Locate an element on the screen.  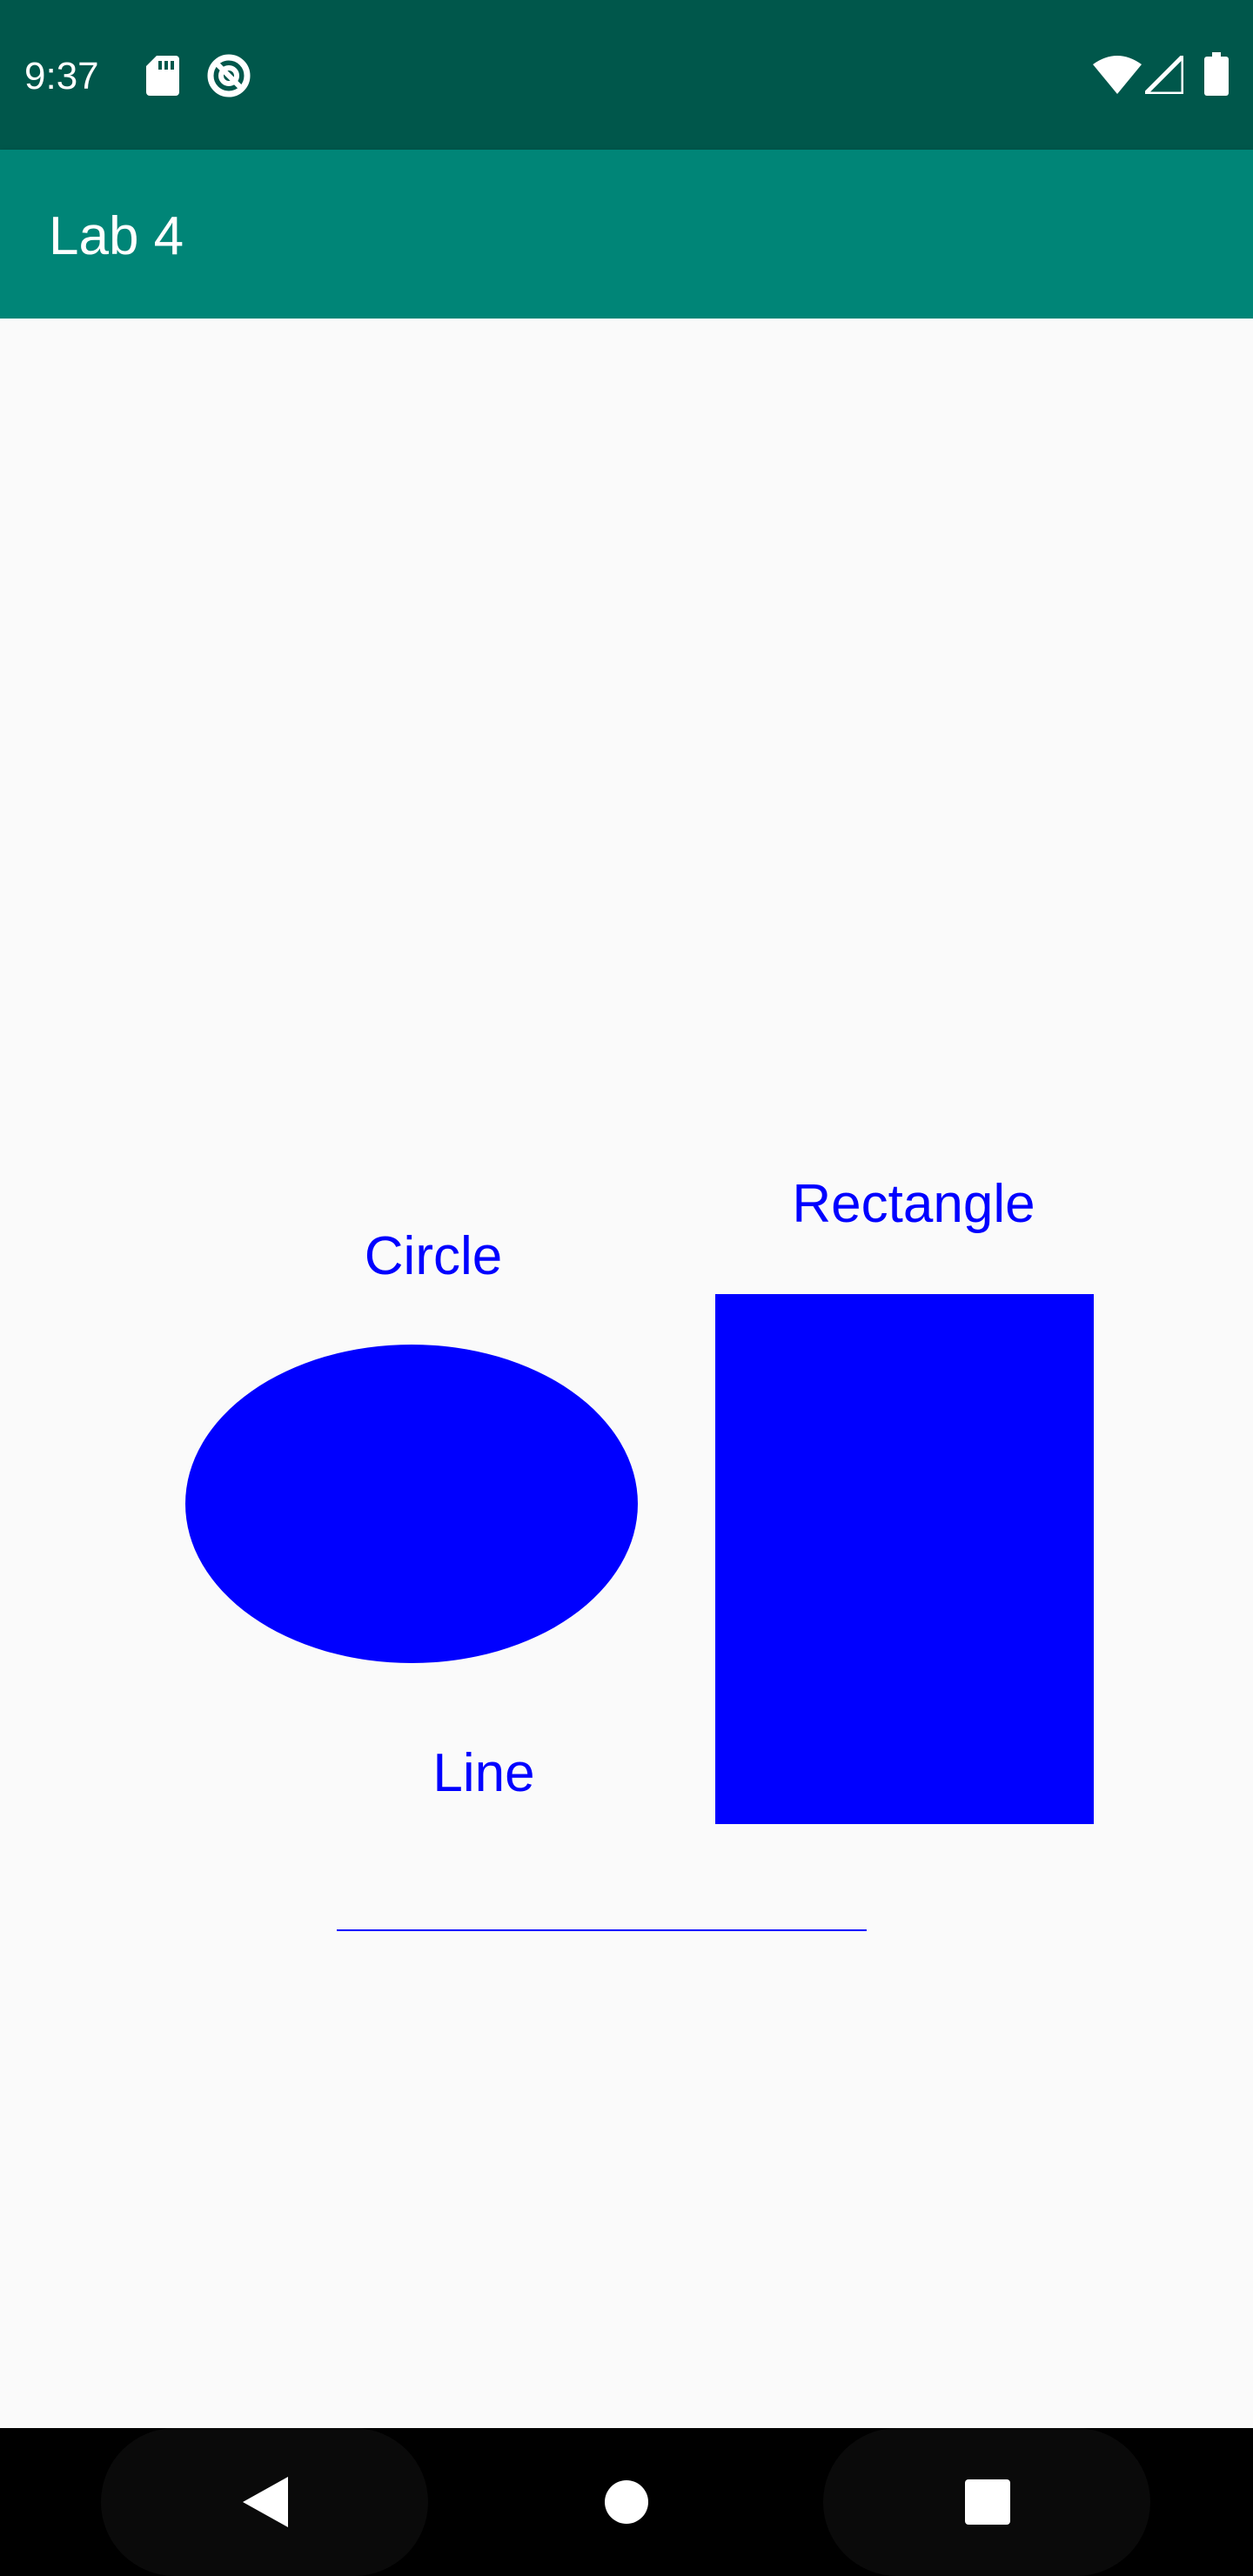
app-title: Lab 4 is located at coordinates (116, 236).